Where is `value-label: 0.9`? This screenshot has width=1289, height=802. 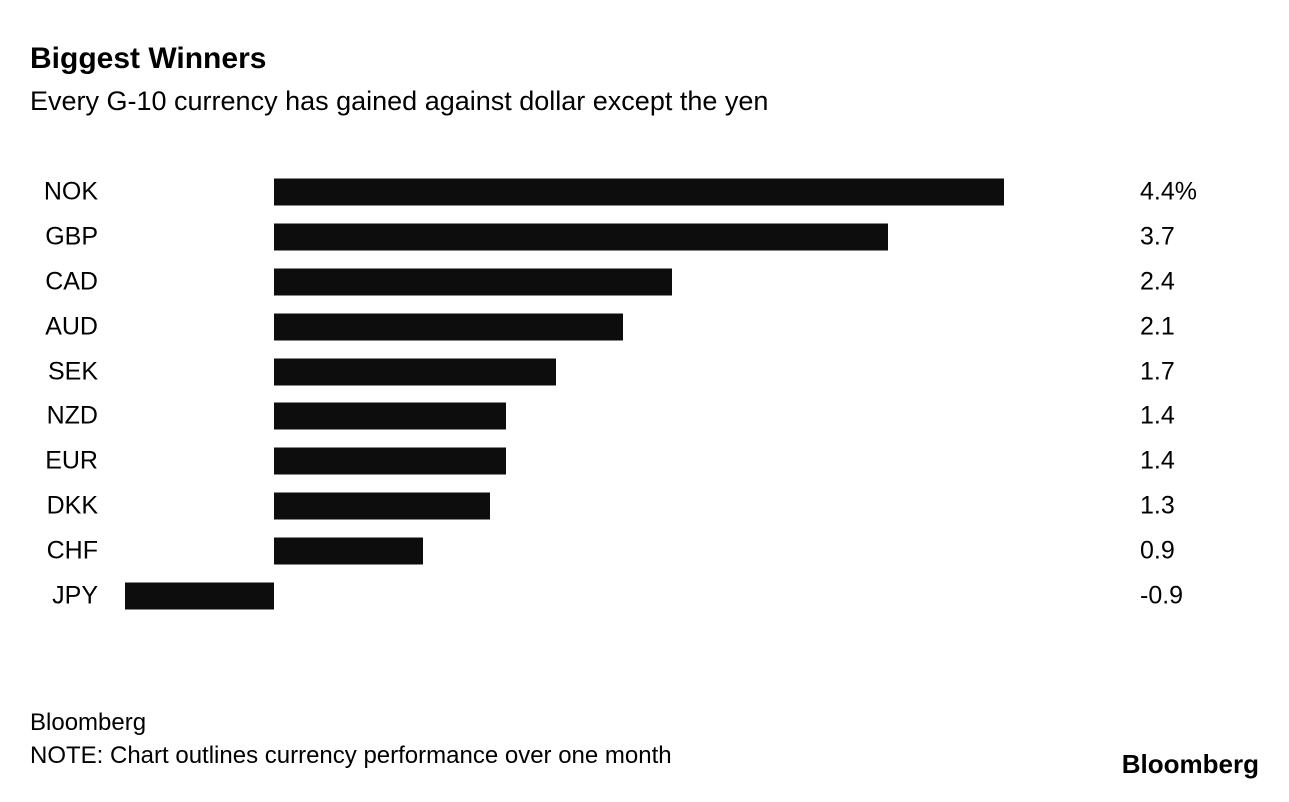
value-label: 0.9 is located at coordinates (1157, 550).